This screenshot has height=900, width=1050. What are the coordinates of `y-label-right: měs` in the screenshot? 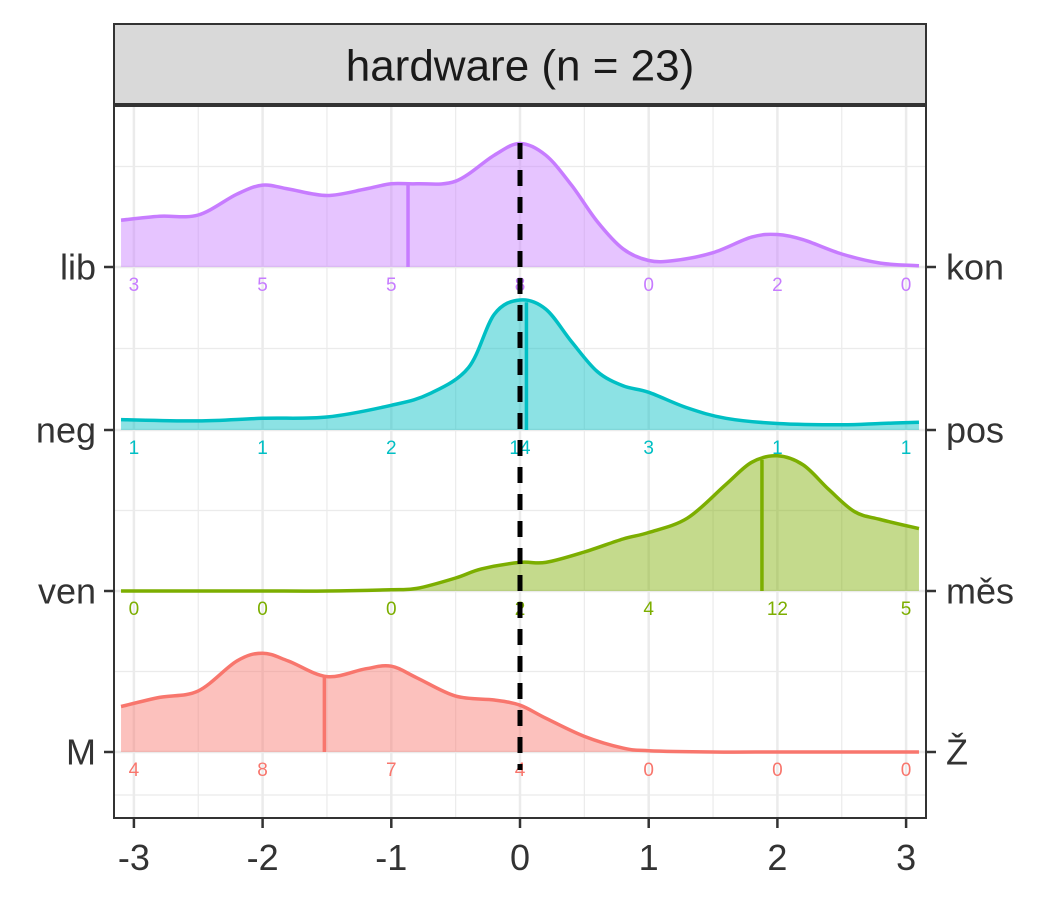 It's located at (980, 591).